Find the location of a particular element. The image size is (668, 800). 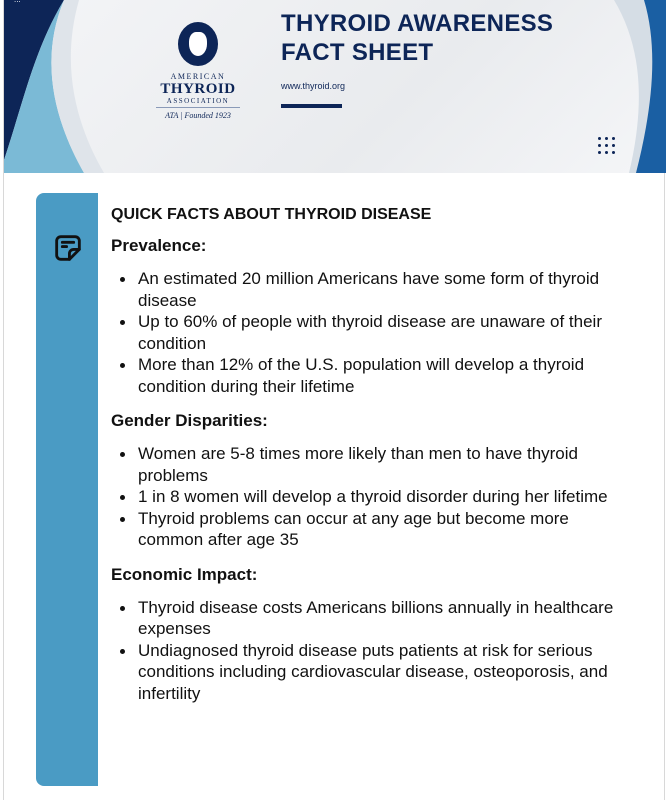

page-title: THYROID AWARENESS FACT SHEET is located at coordinates (417, 38).